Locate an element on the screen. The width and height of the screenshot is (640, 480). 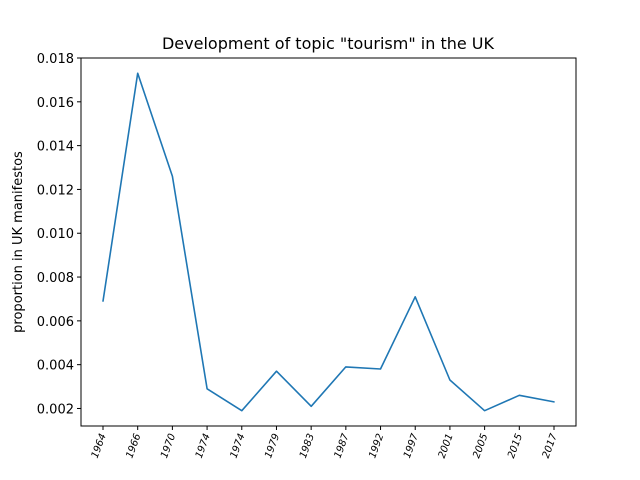
y-tick-label: 0.016 is located at coordinates (55, 103).